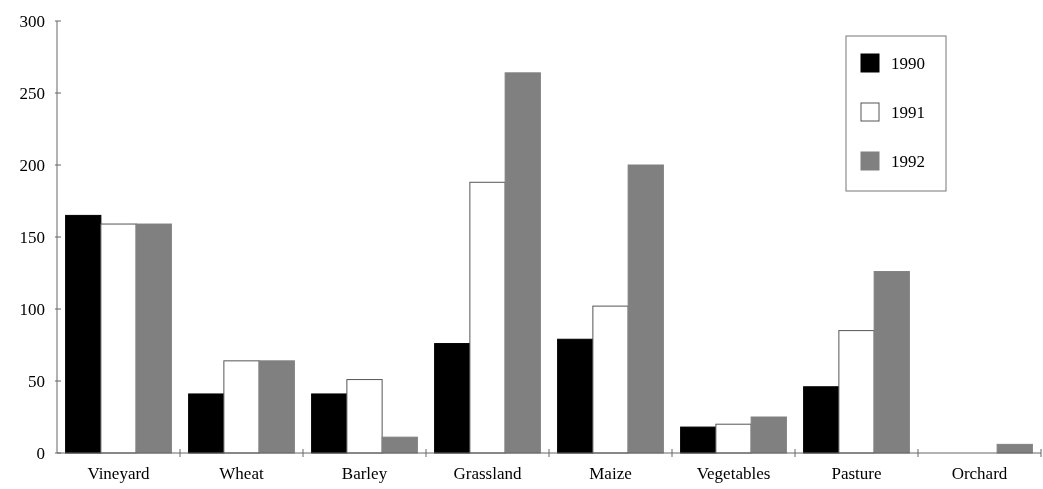  I want to click on y-tick-label: 100, so click(32, 309).